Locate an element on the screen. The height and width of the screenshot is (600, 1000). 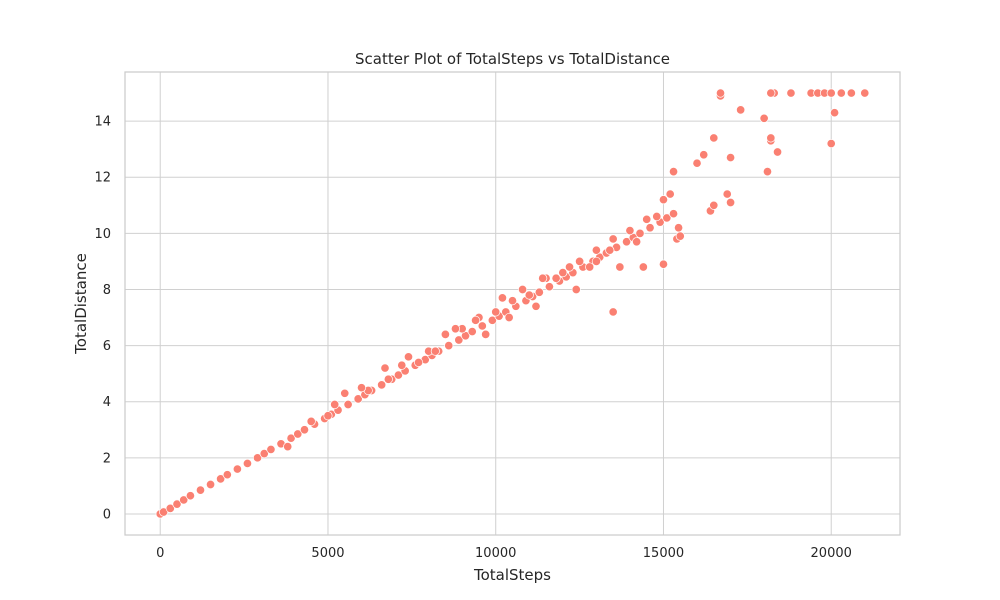
y-tick-label: 14 is located at coordinates (102, 122).